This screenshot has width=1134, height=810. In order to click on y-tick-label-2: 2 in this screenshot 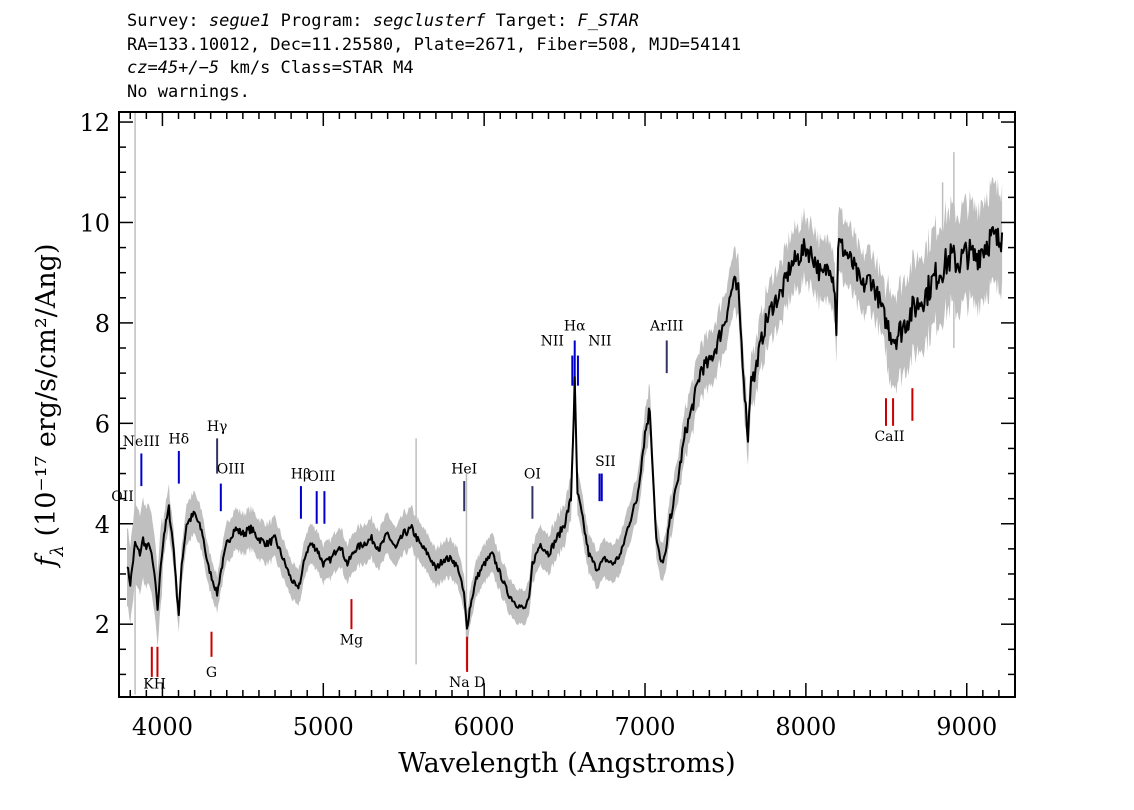, I will do `click(102, 625)`.